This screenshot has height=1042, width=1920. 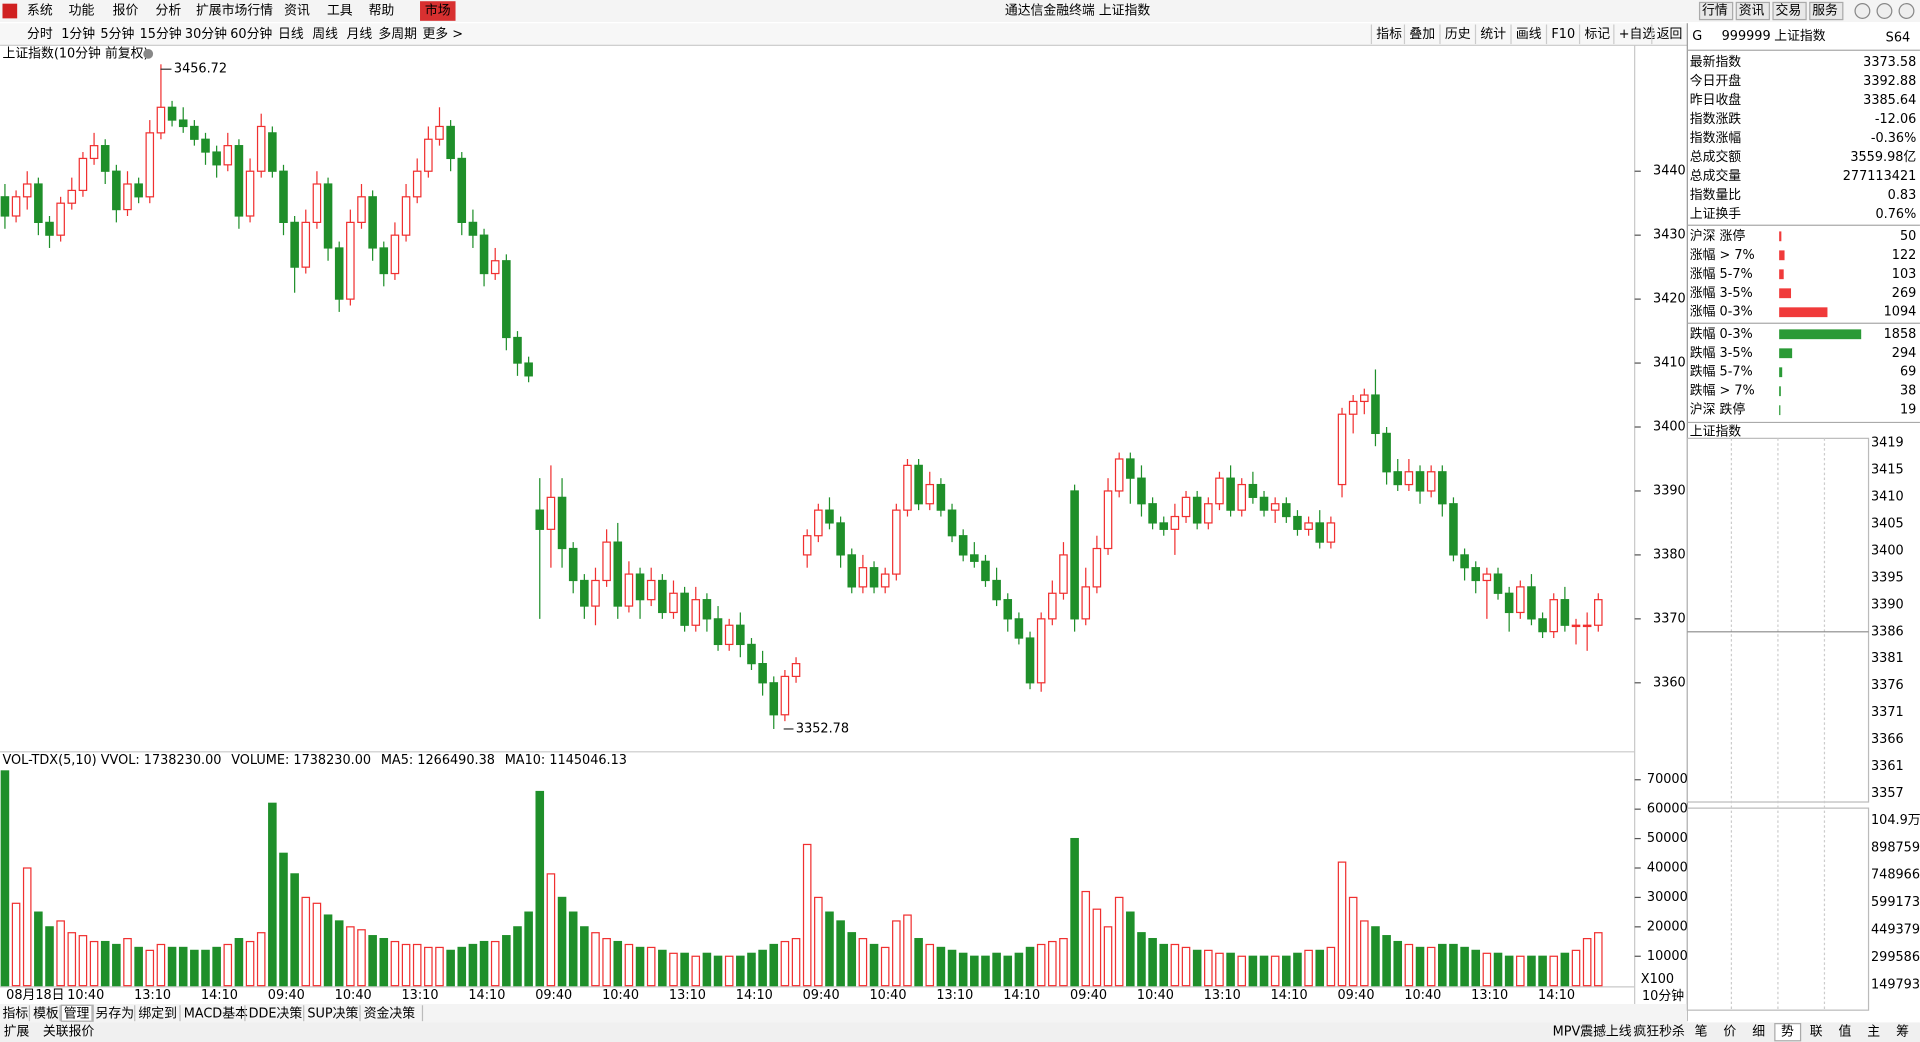 I want to click on bottom-tab: 指标, so click(x=15, y=1013).